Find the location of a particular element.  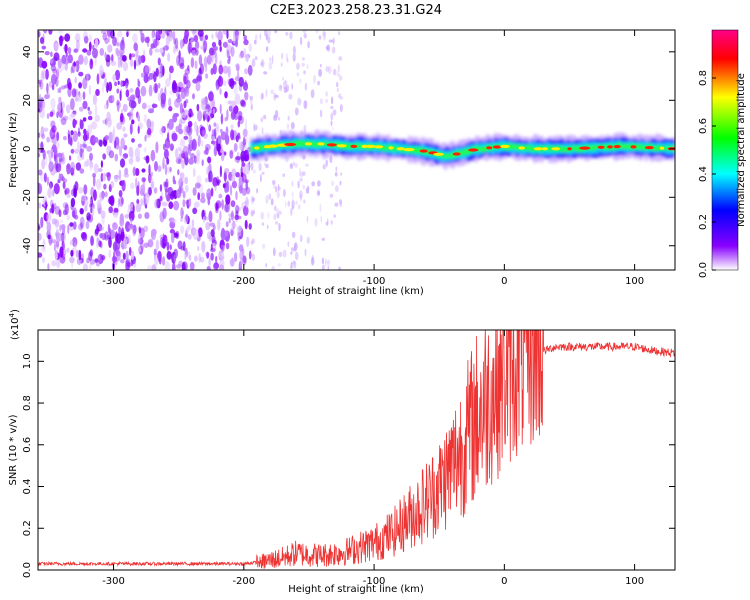

colorbar-tick-label: 0.4 is located at coordinates (703, 174).